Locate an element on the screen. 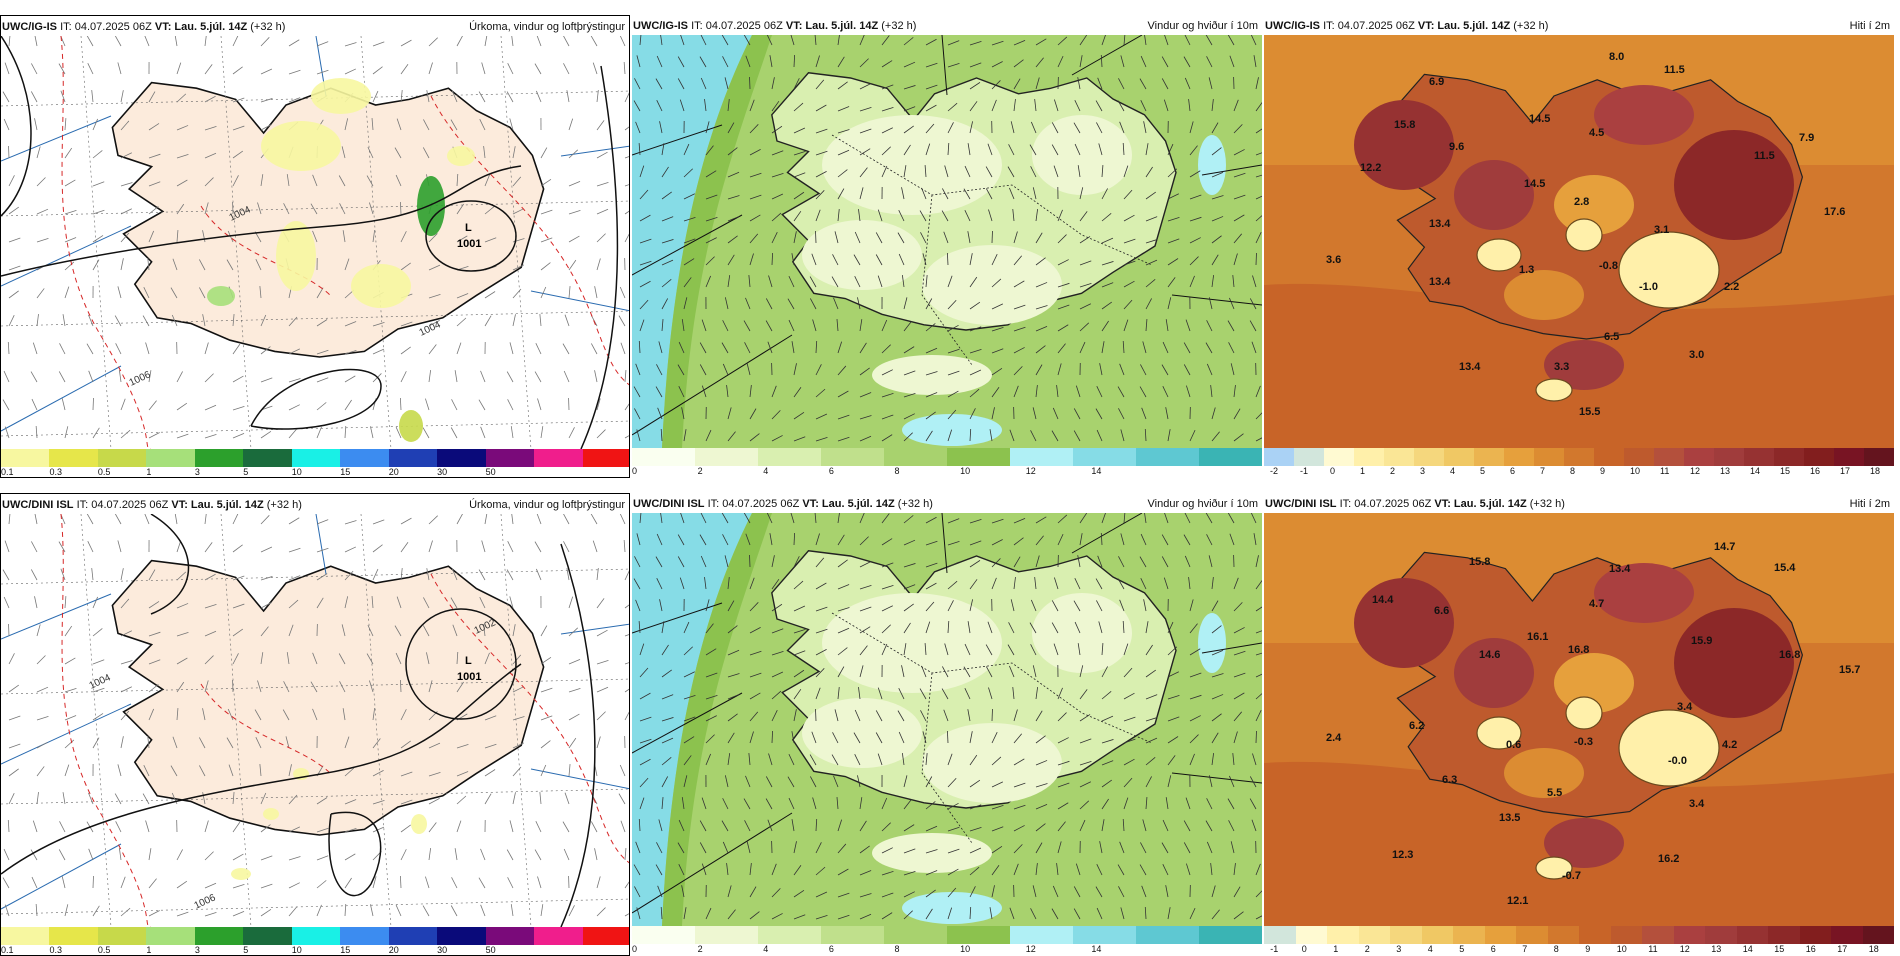  temperature-value: 3.4 is located at coordinates (1697, 804).